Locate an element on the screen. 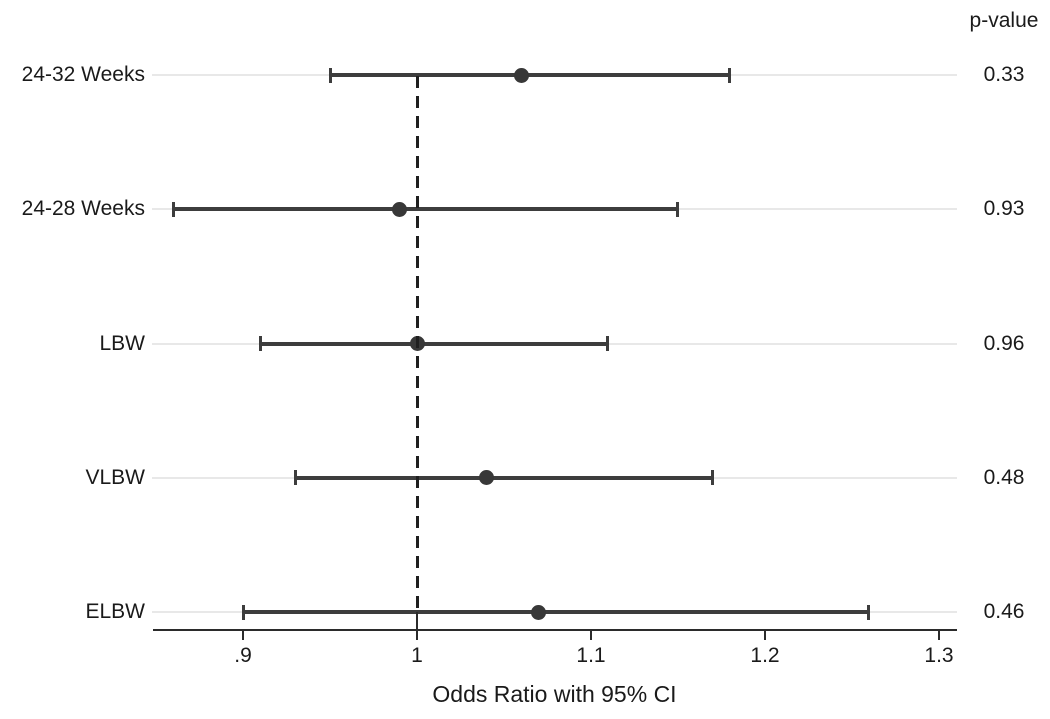 The height and width of the screenshot is (719, 1050). x-axis-tick-label: 1.2 is located at coordinates (765, 655).